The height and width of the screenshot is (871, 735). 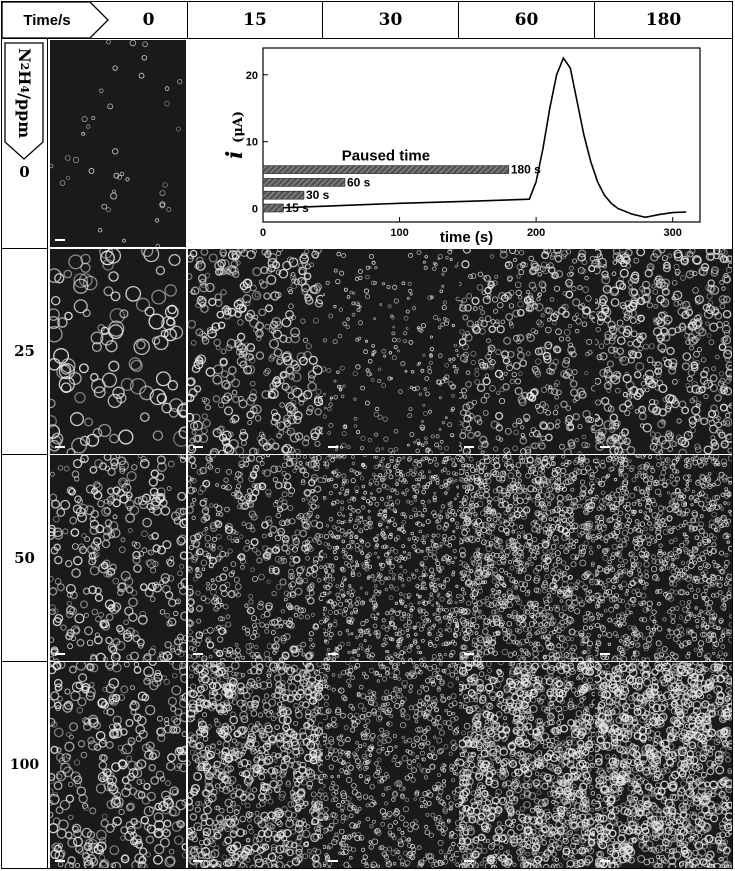 I want to click on y-axis-unit: (μA), so click(x=238, y=127).